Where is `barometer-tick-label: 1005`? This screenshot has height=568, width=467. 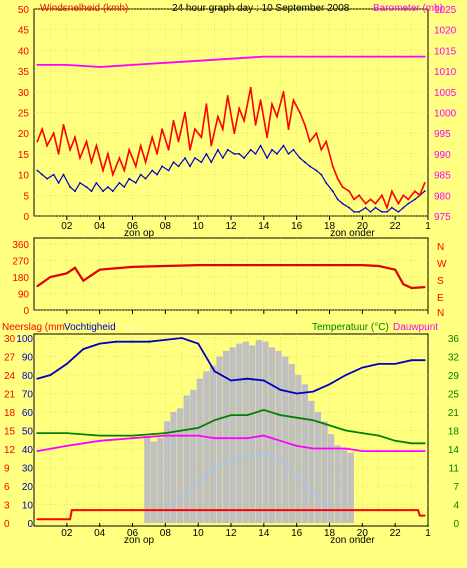
barometer-tick-label: 1005 is located at coordinates (445, 93).